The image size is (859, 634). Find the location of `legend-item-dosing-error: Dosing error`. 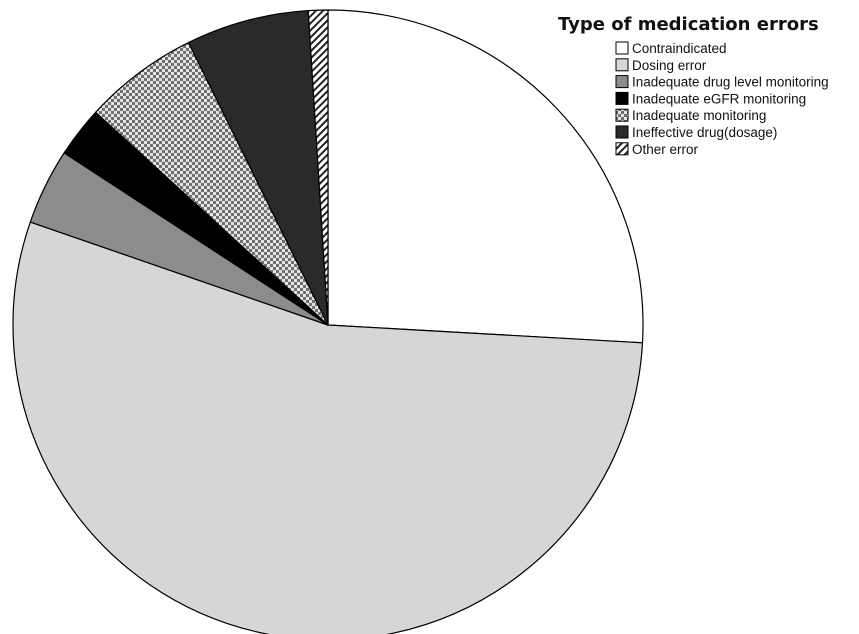

legend-item-dosing-error: Dosing error is located at coordinates (661, 65).